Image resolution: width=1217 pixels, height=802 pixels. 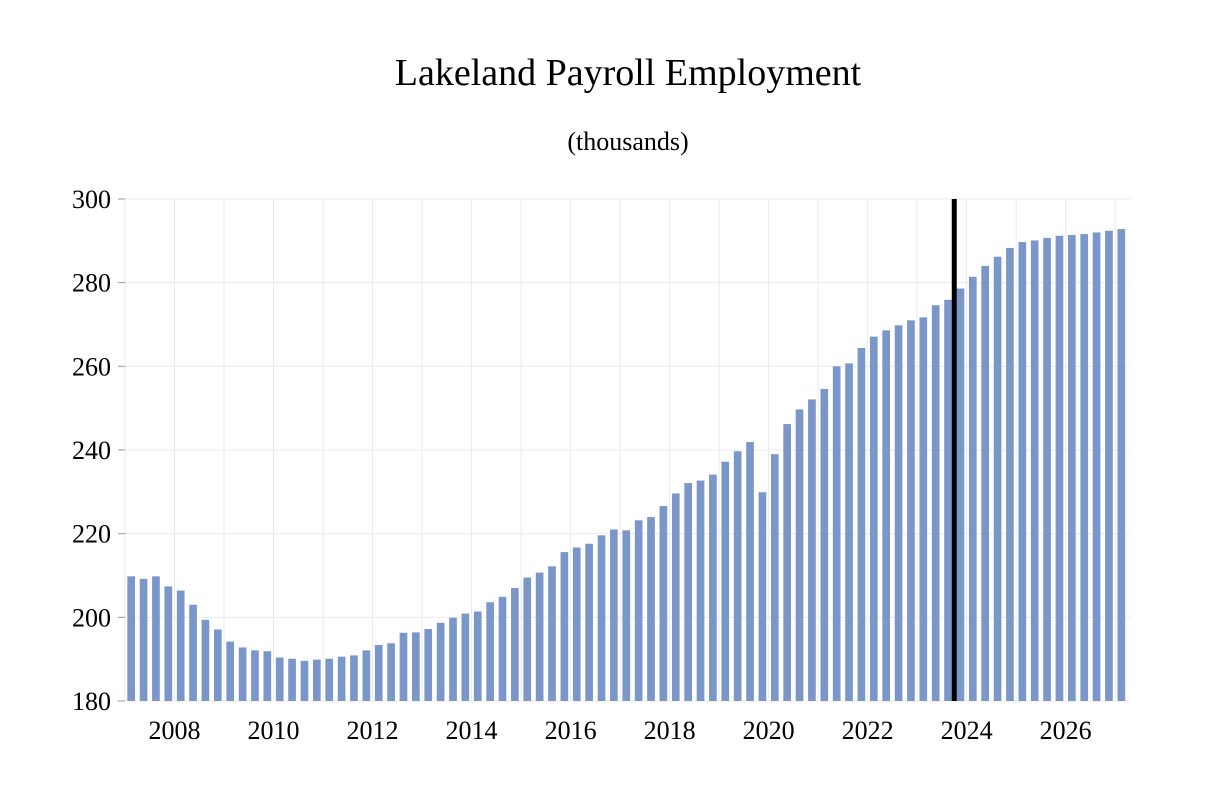 I want to click on x-axis: 2008 2010 2012 2014 2016 2018 2020 2022 2024 2026, so click(x=620, y=730).